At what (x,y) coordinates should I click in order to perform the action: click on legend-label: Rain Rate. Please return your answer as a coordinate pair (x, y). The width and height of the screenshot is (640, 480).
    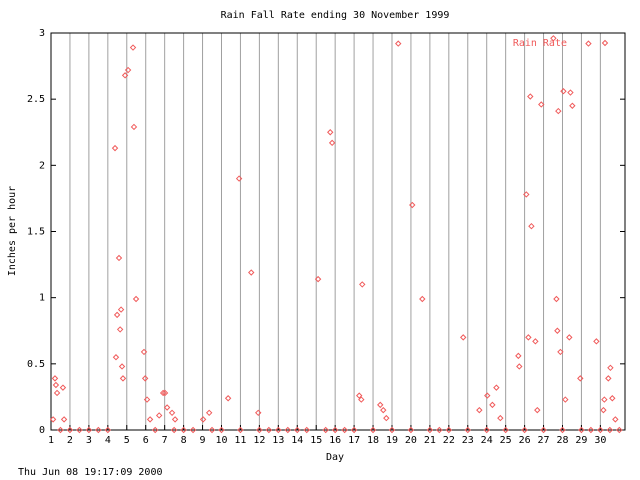
    Looking at the image, I should click on (540, 43).